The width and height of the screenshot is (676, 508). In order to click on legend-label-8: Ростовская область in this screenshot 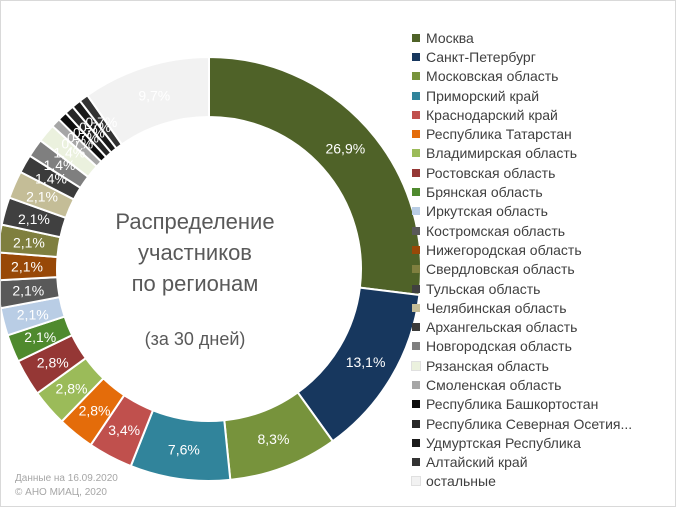, I will do `click(491, 172)`.